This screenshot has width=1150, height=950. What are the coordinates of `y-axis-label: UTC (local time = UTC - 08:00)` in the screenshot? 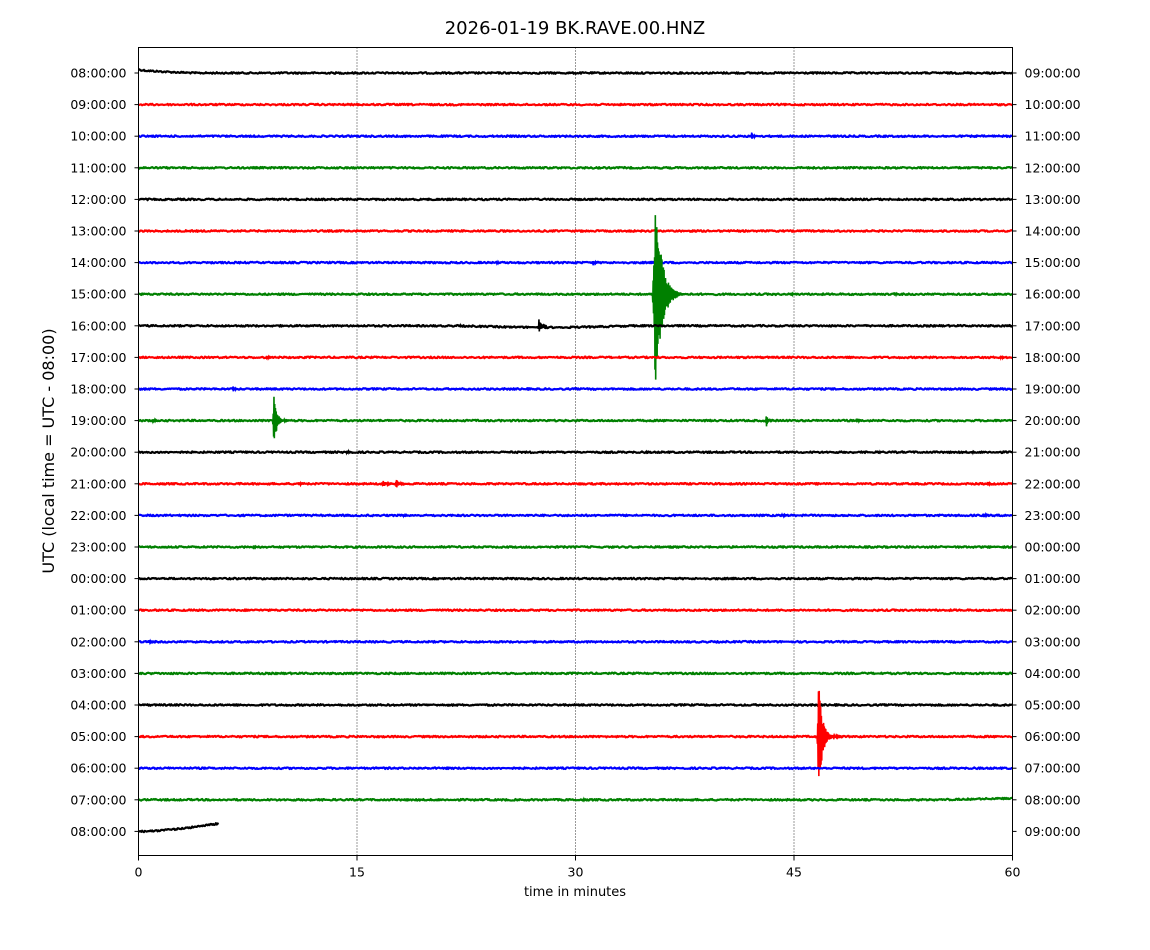 It's located at (48, 450).